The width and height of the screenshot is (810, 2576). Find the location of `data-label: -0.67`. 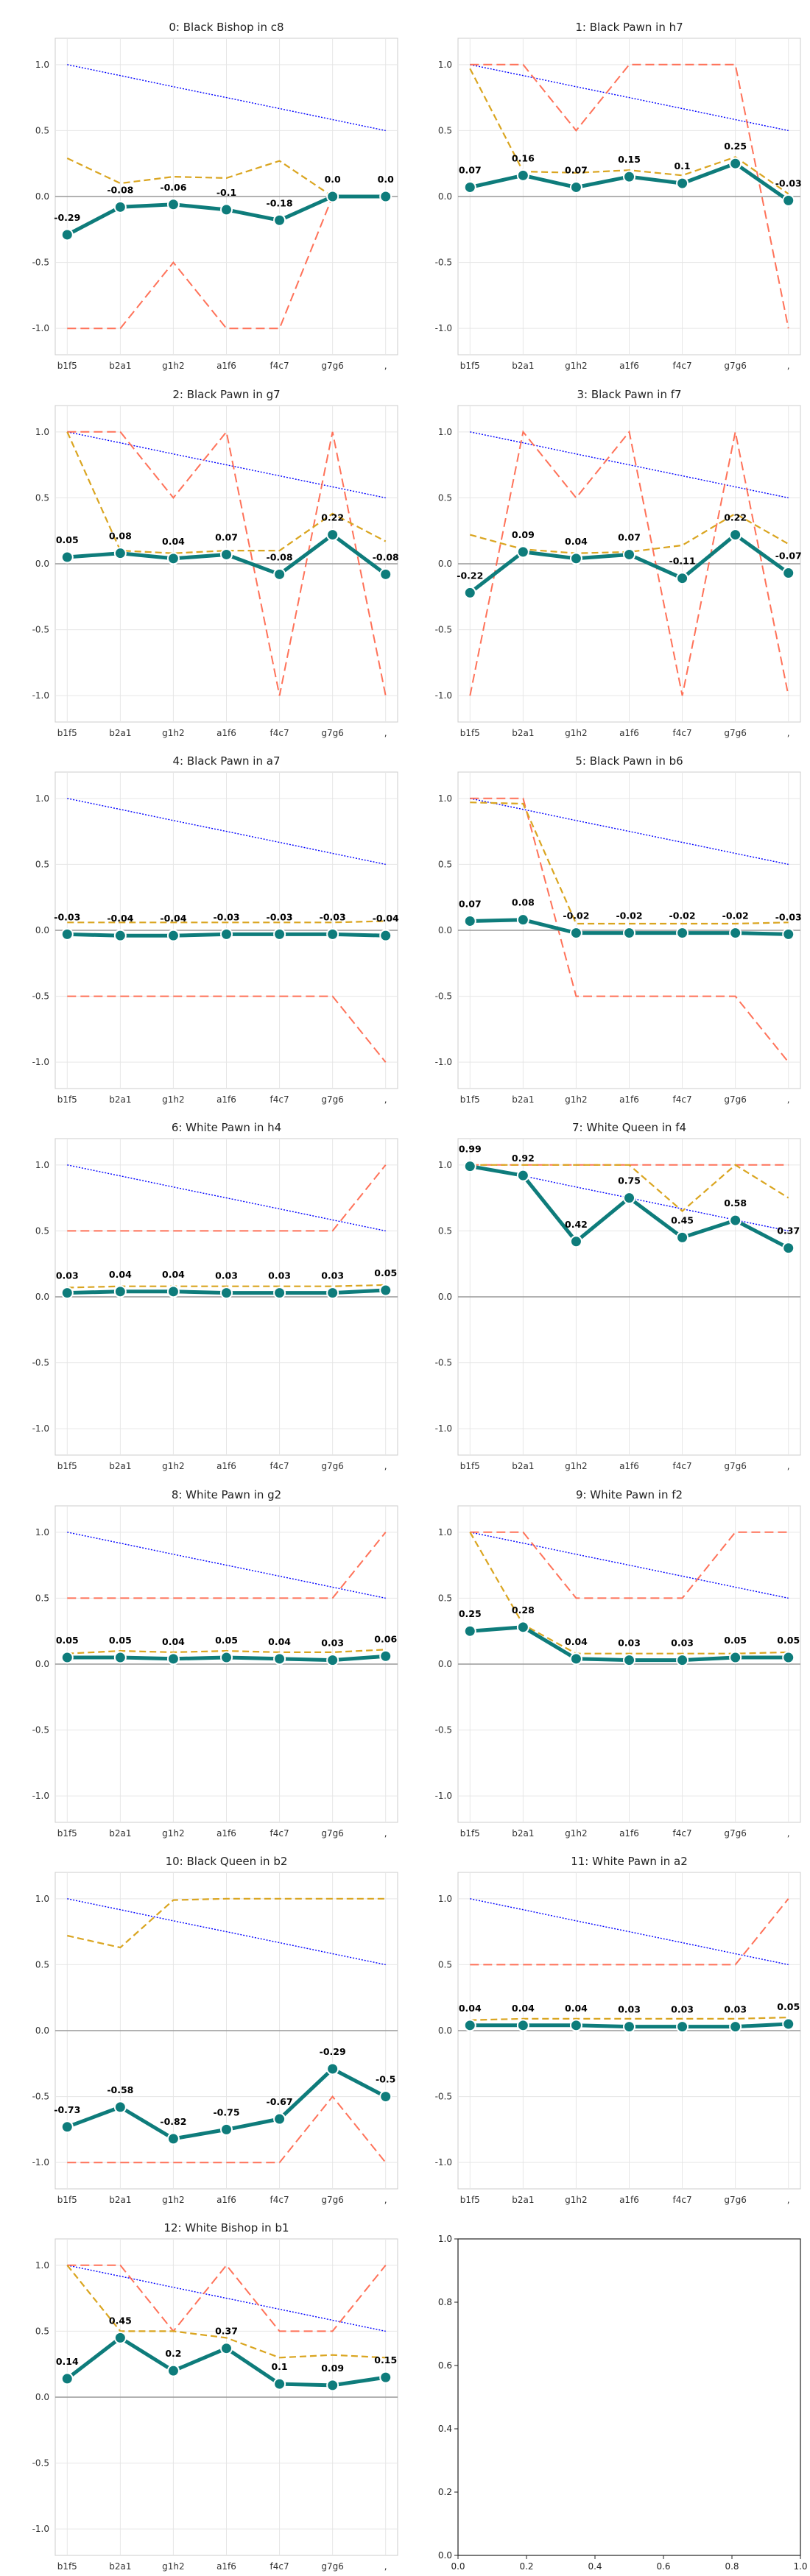

data-label: -0.67 is located at coordinates (280, 2101).